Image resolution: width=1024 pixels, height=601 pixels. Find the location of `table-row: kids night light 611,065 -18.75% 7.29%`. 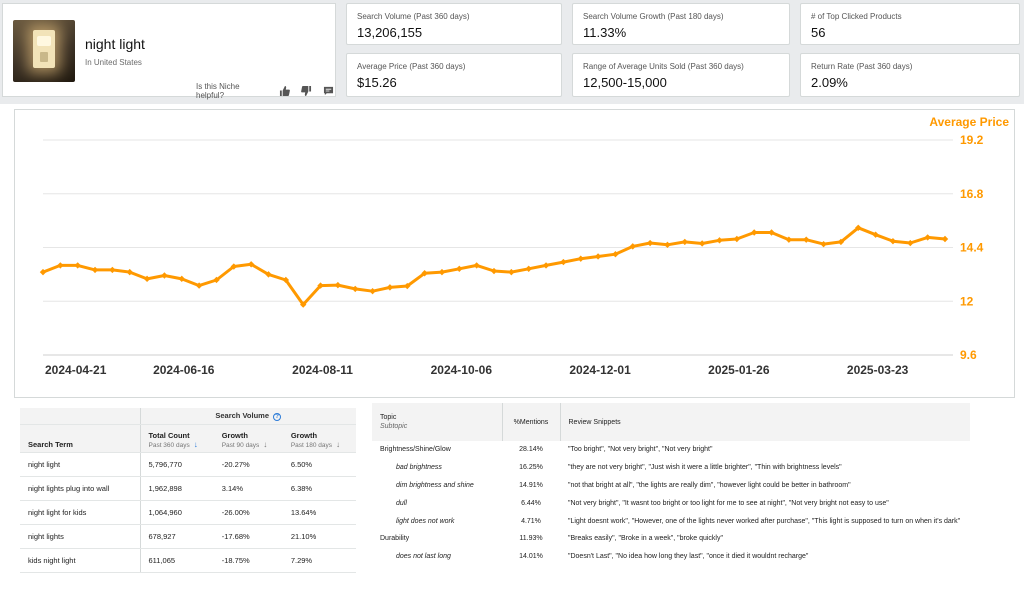

table-row: kids night light 611,065 -18.75% 7.29% is located at coordinates (188, 560).